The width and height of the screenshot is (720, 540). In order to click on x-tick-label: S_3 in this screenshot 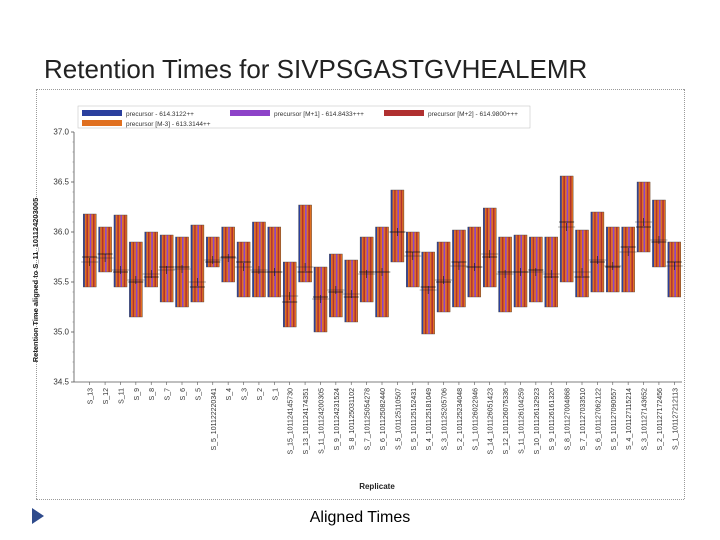, I will do `click(245, 394)`.